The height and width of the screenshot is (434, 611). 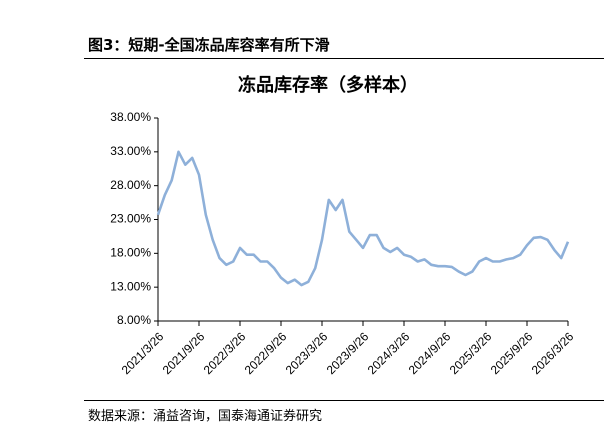 What do you see at coordinates (430, 353) in the screenshot?
I see `x-tick-label: 2024/9/26` at bounding box center [430, 353].